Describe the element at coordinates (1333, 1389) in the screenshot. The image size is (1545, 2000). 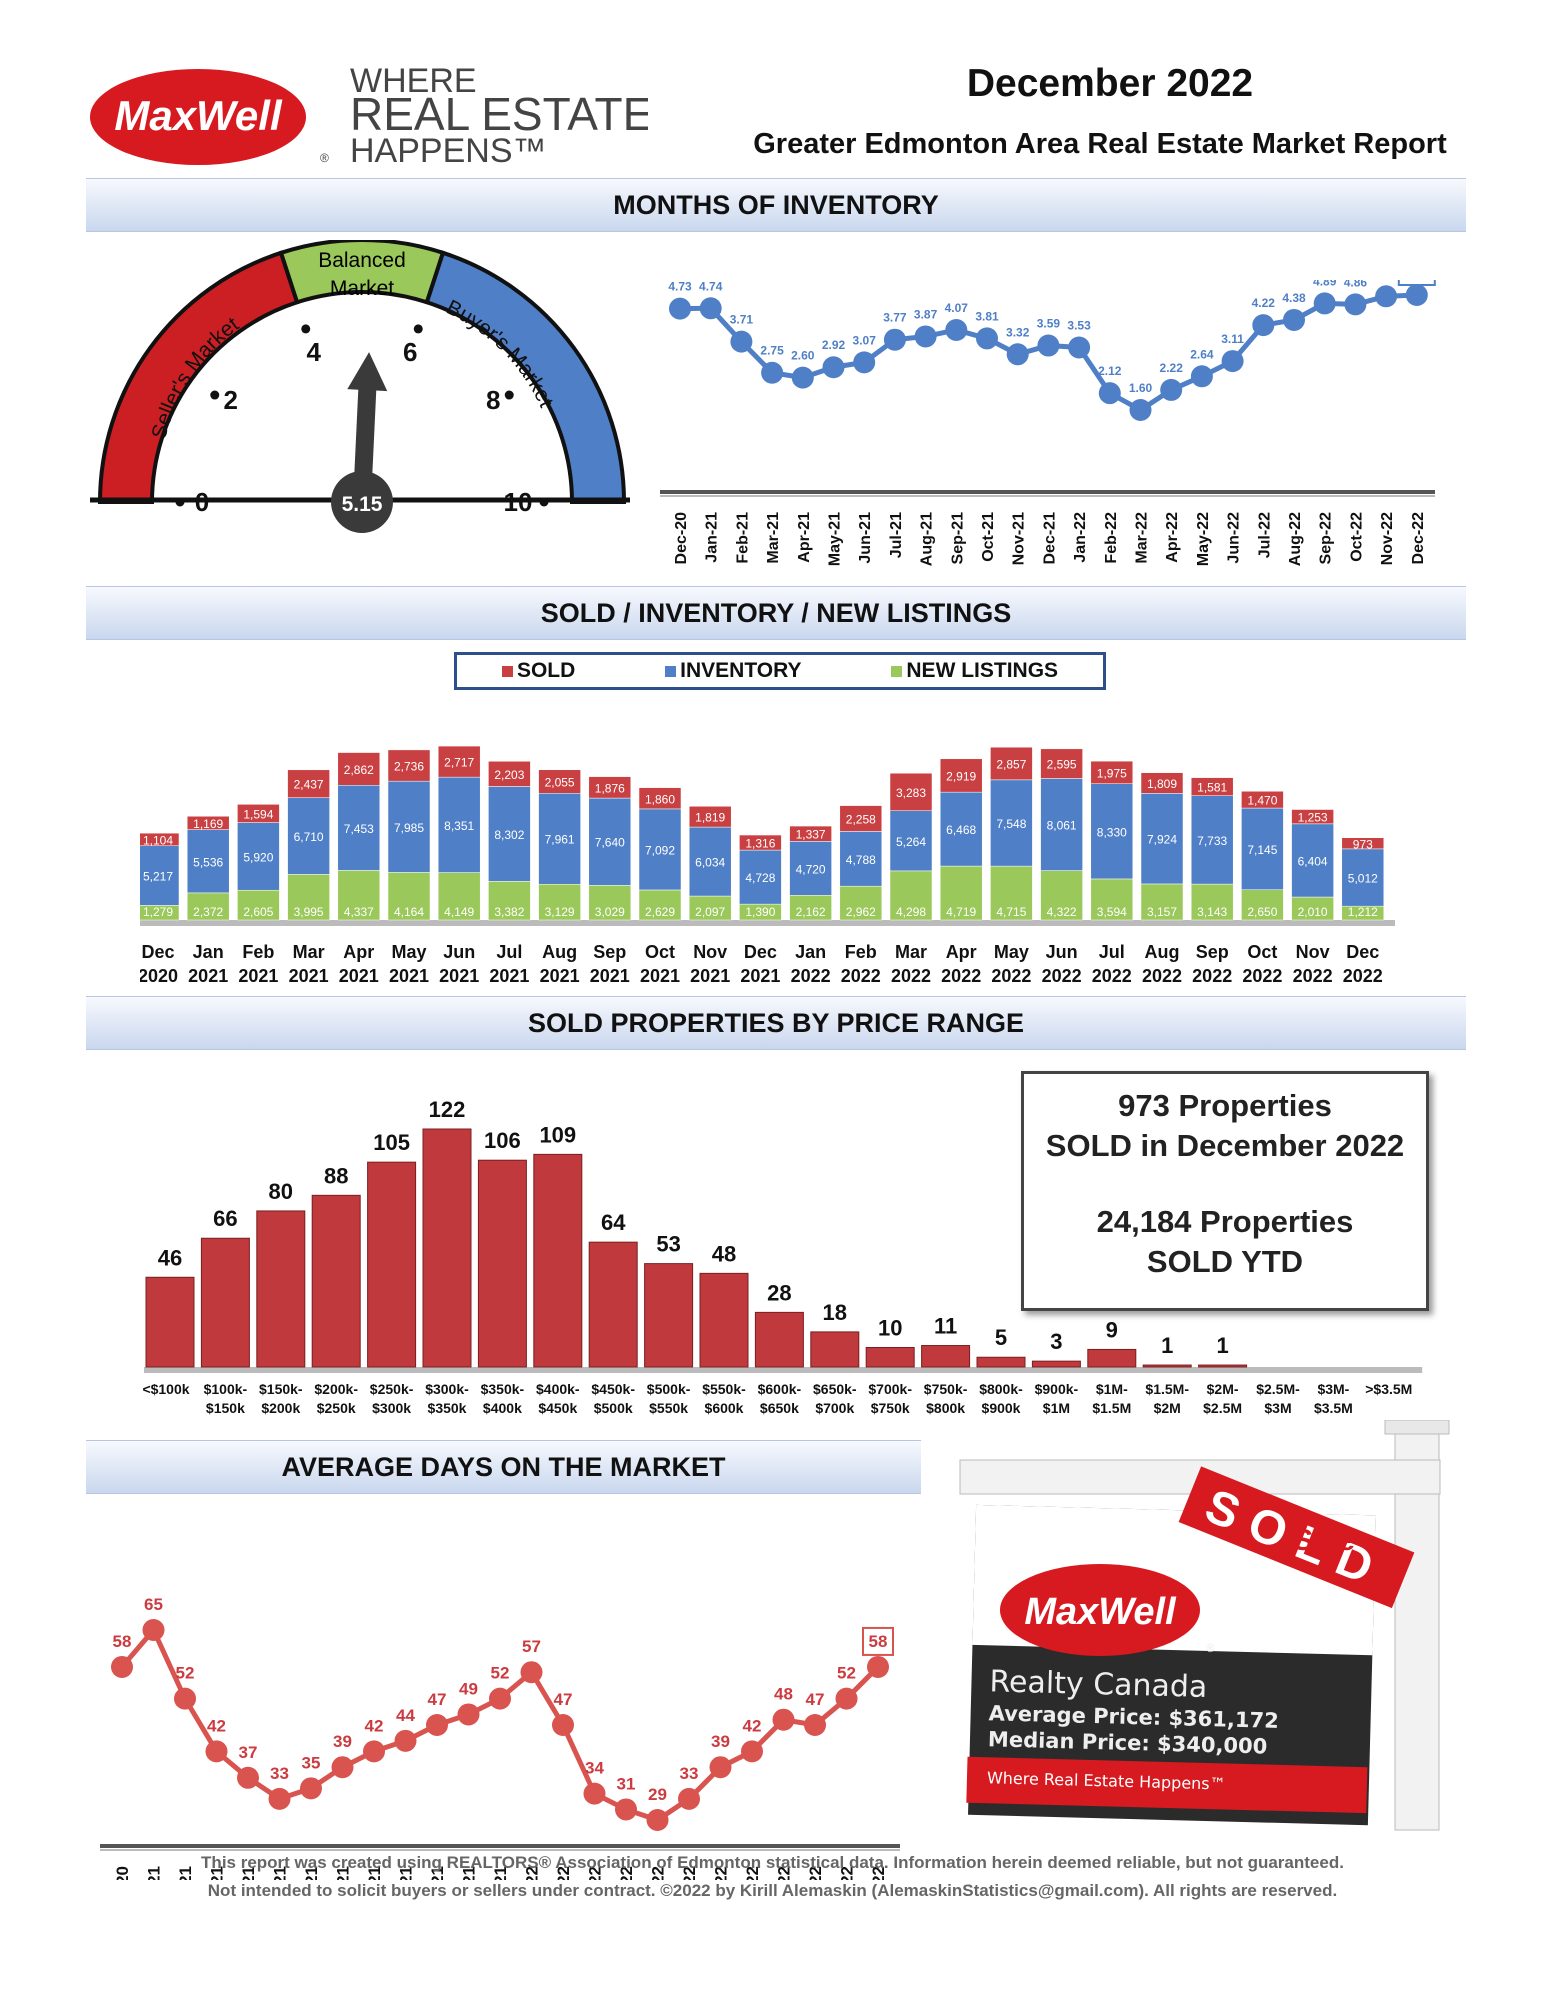
I see `price-tick-line1: $3M-` at that location.